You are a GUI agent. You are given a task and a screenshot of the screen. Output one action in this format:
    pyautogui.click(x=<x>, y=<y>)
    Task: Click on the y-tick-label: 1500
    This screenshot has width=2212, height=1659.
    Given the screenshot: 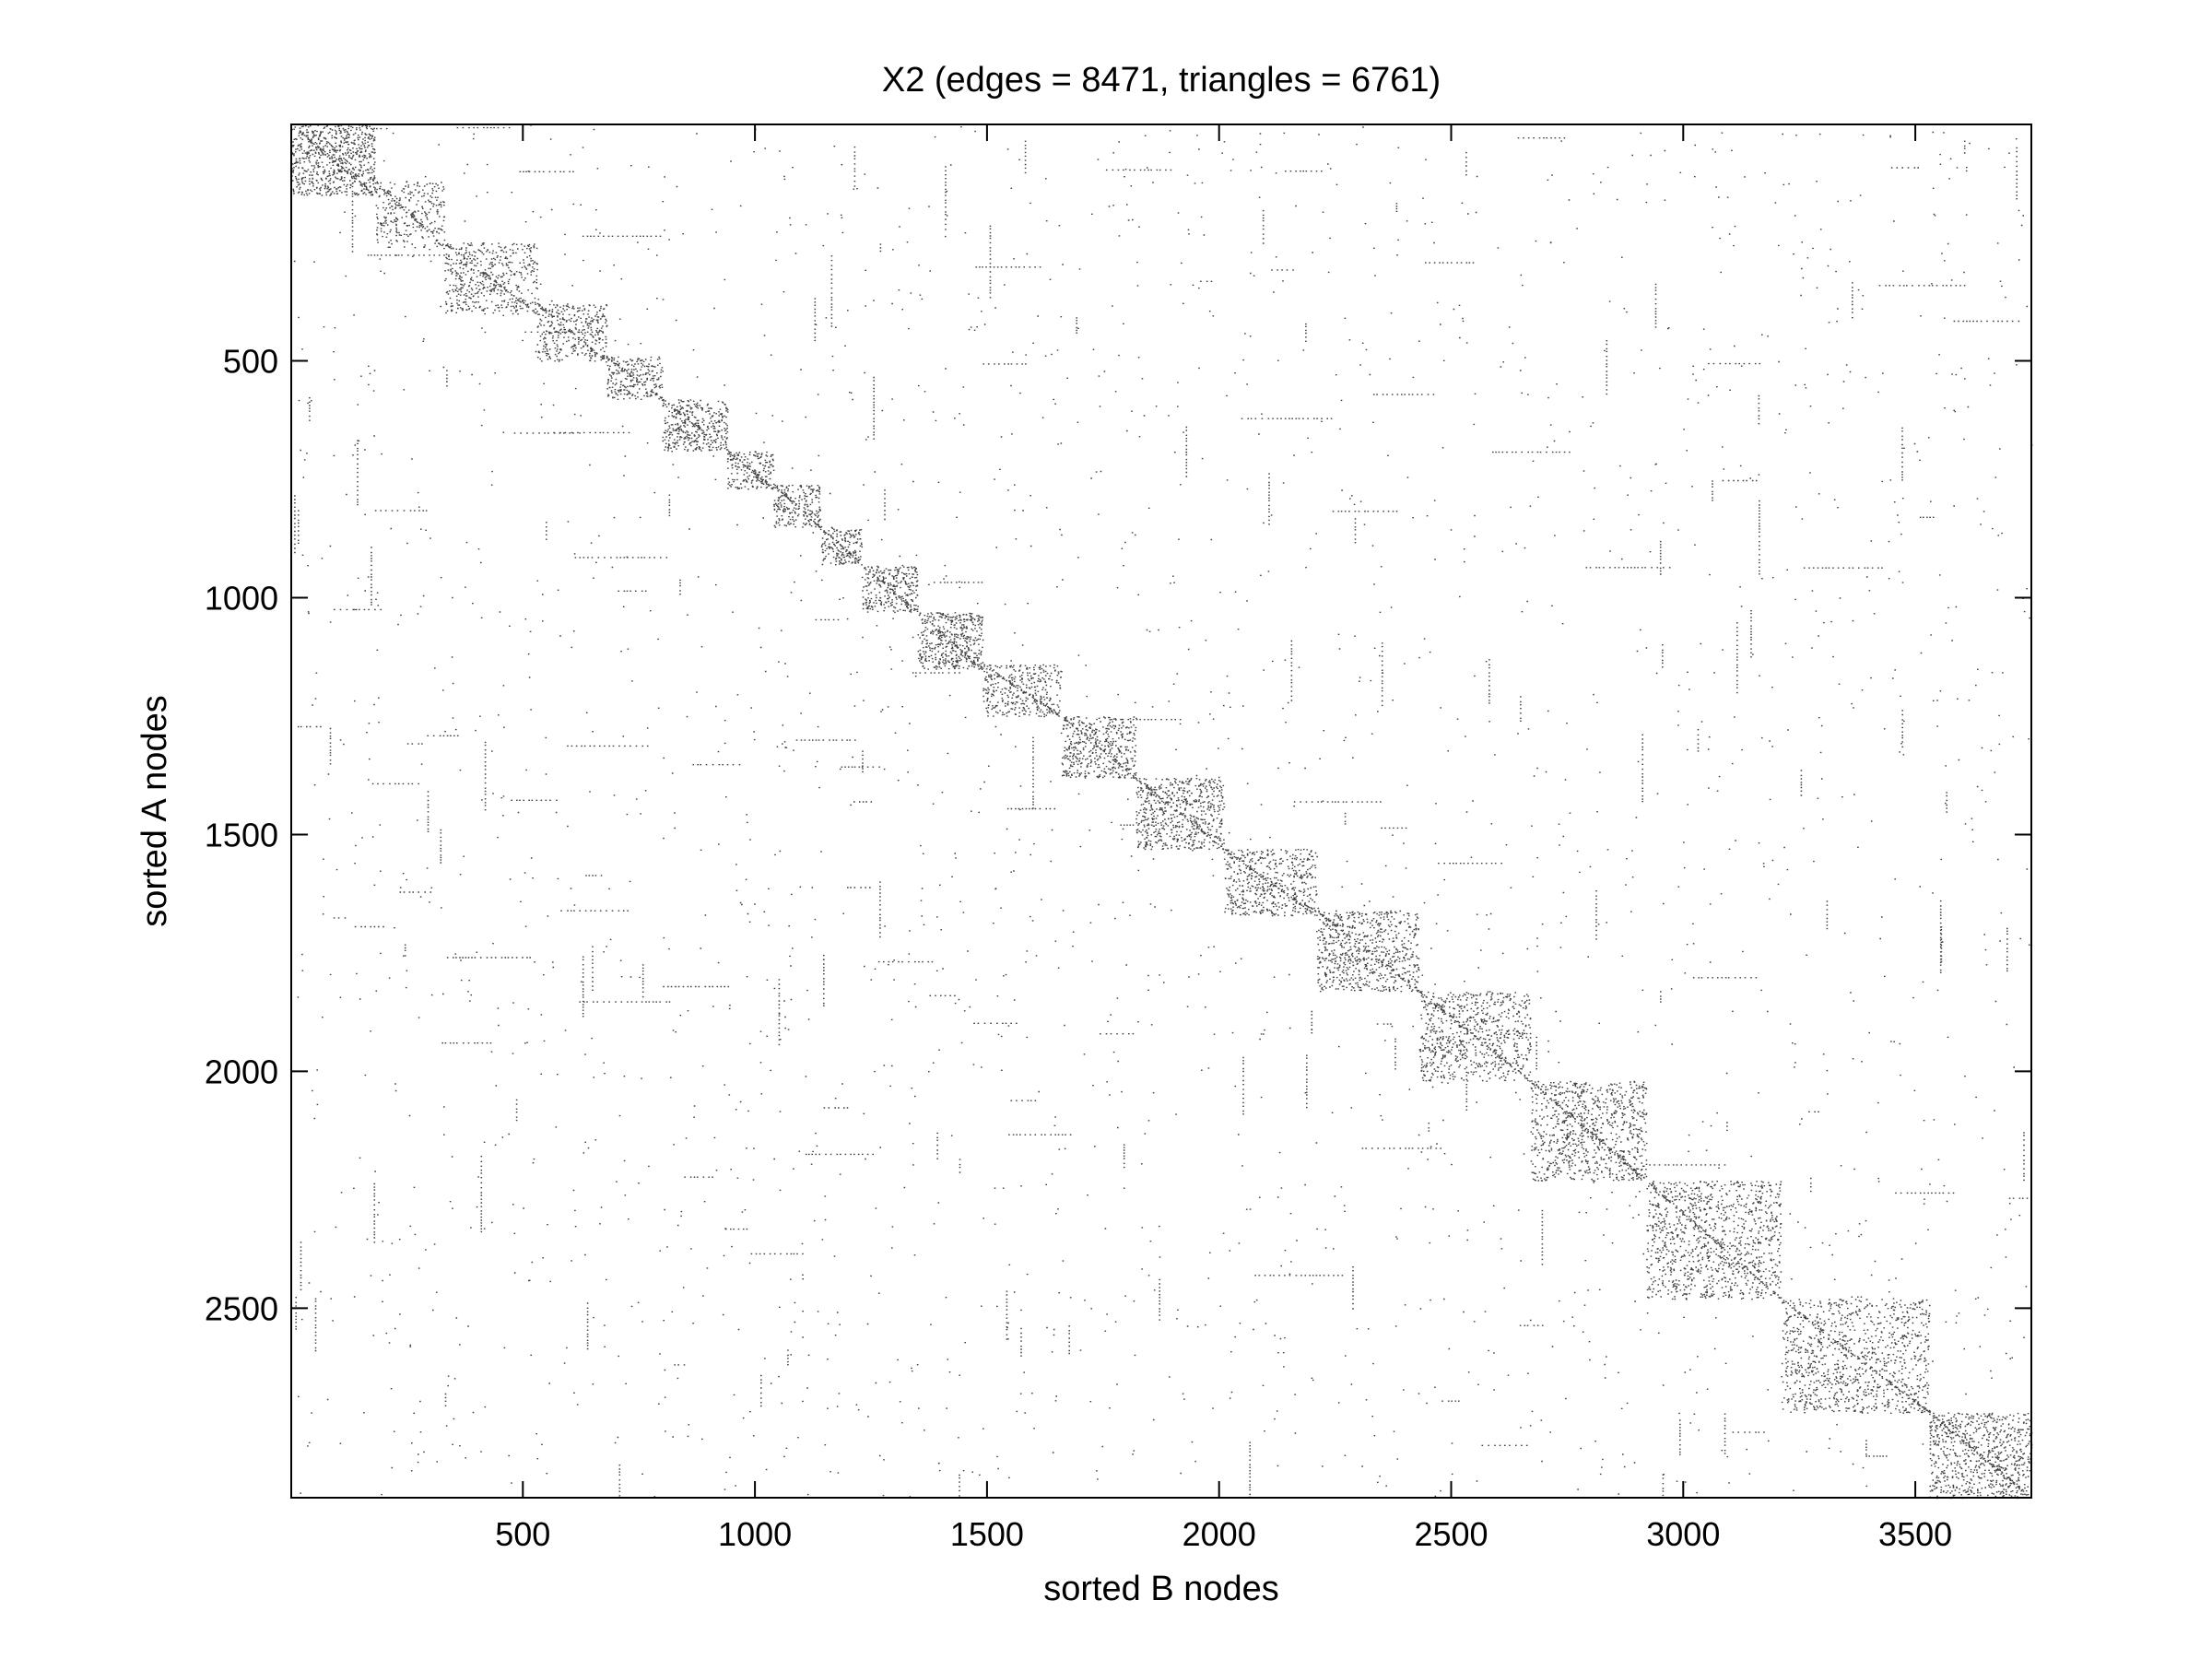 What is the action you would take?
    pyautogui.click(x=241, y=834)
    